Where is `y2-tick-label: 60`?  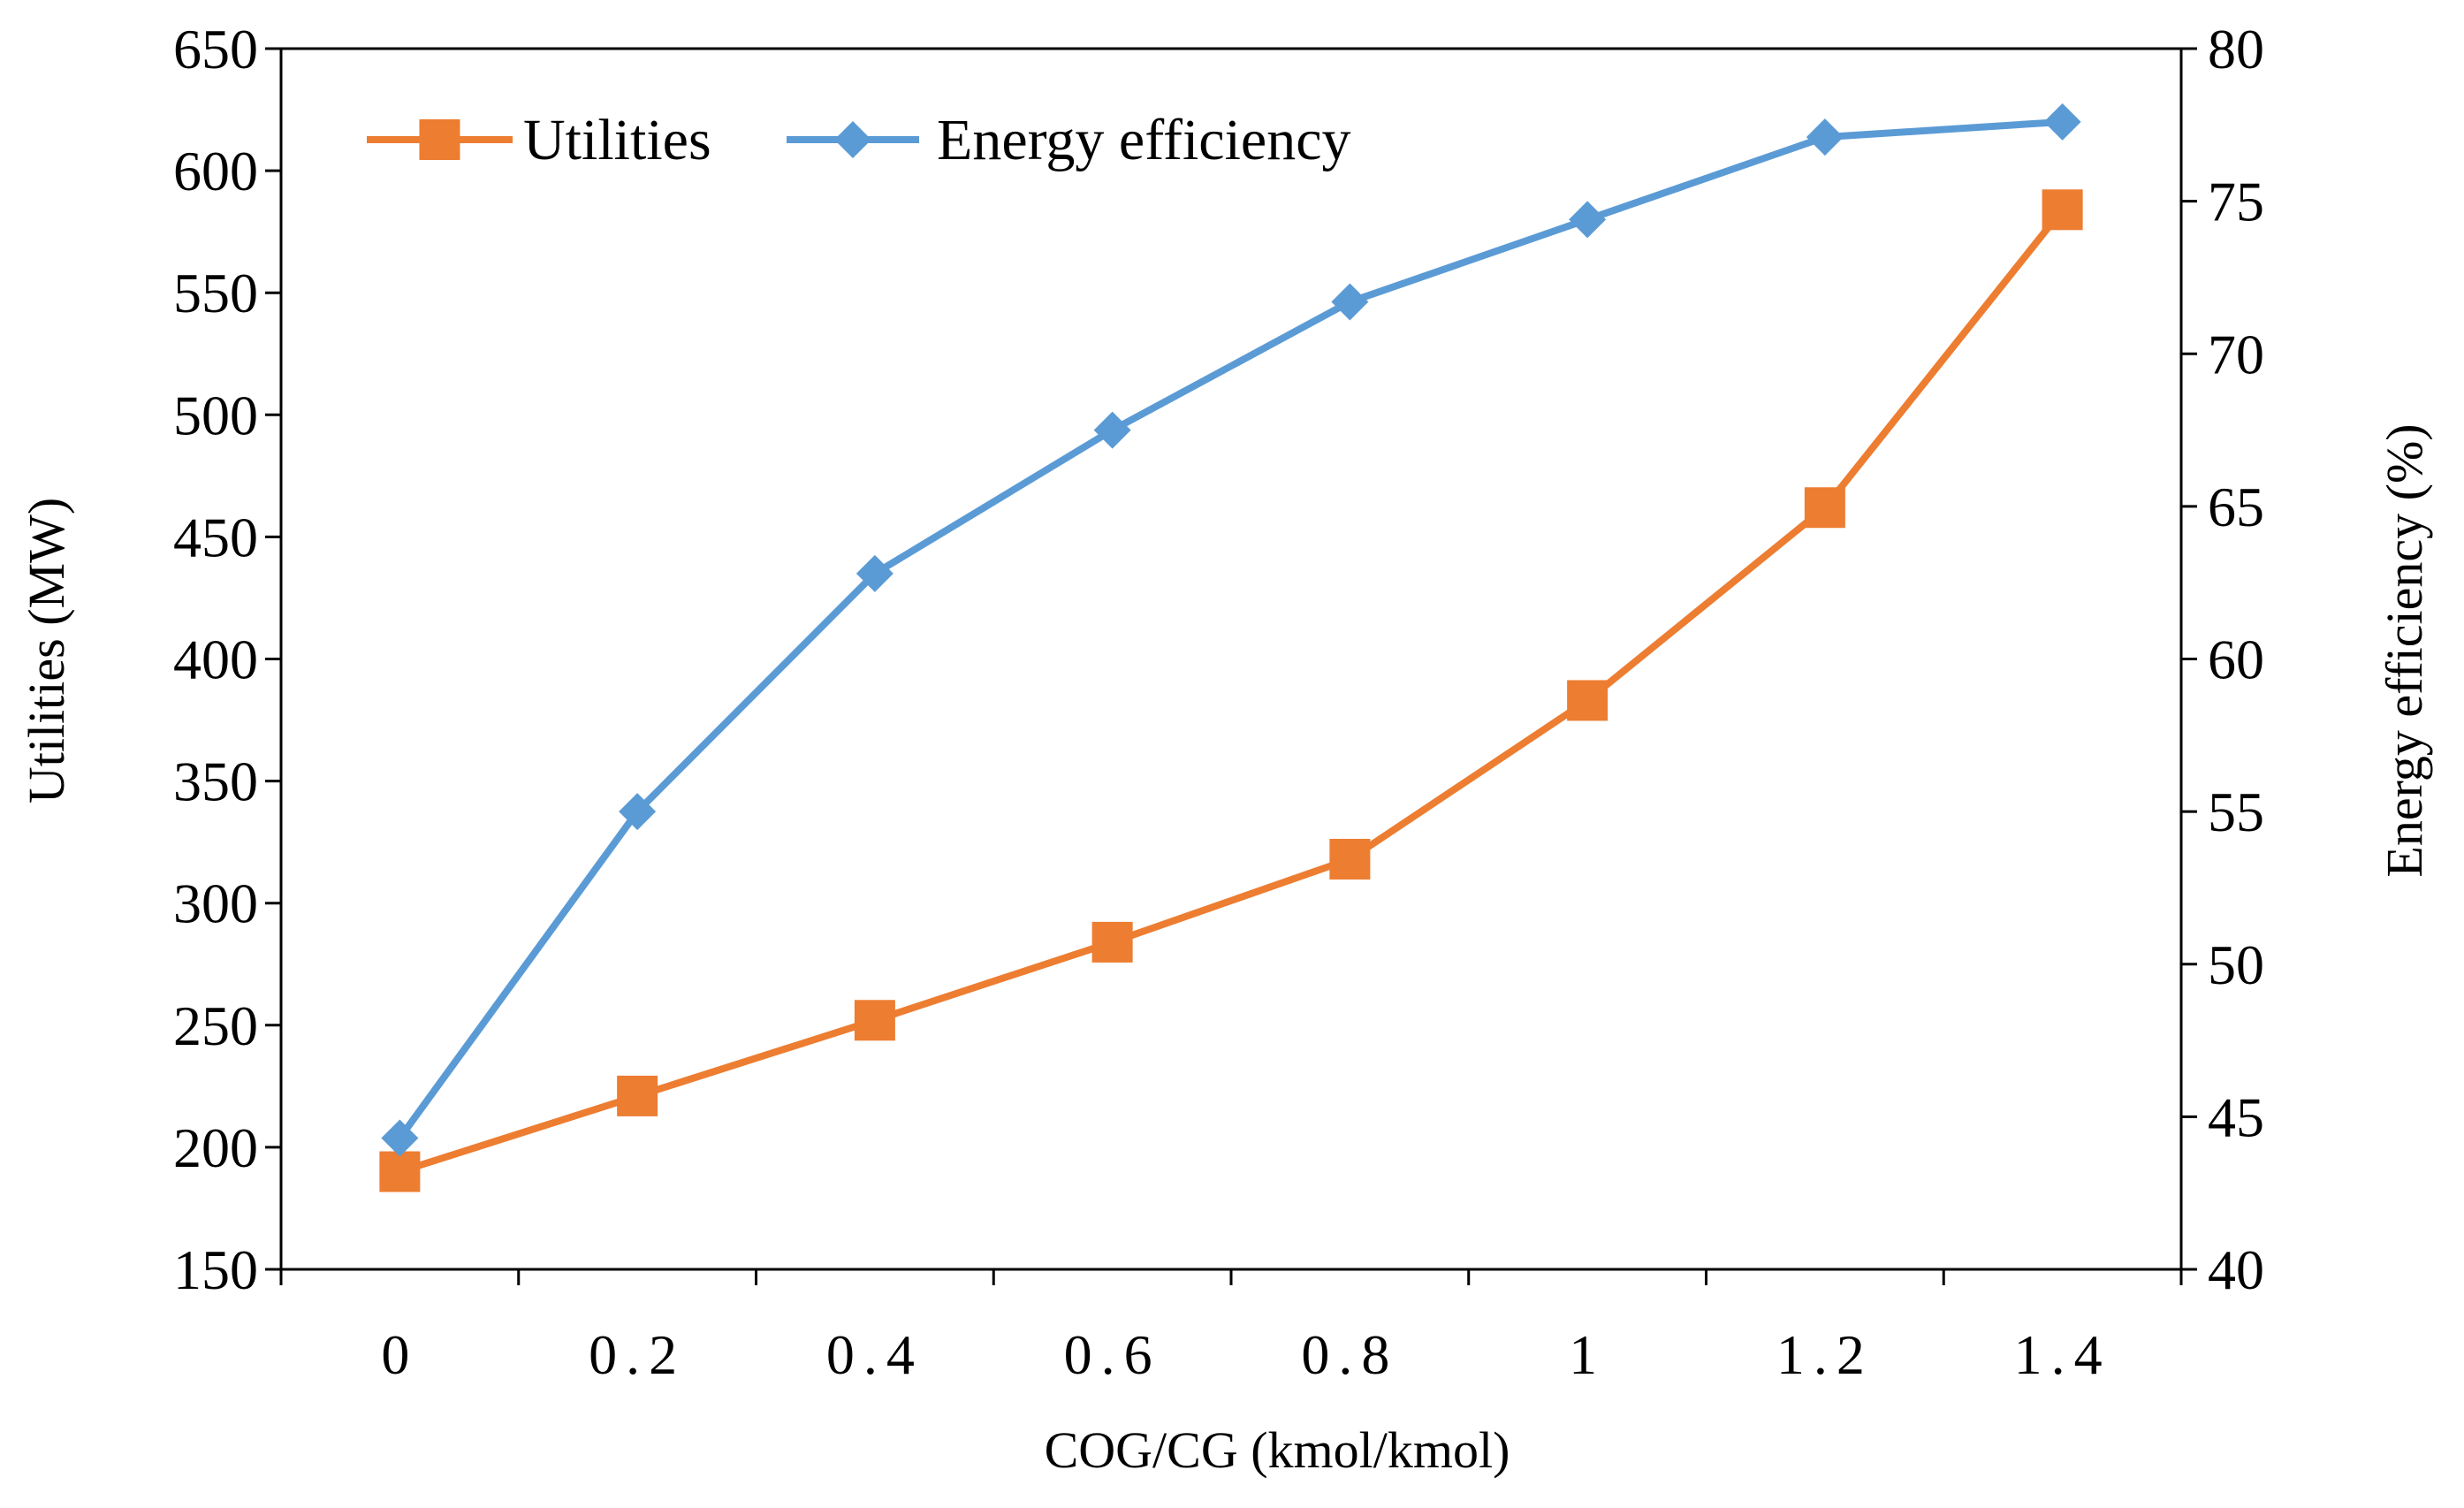
y2-tick-label: 60 is located at coordinates (2236, 660).